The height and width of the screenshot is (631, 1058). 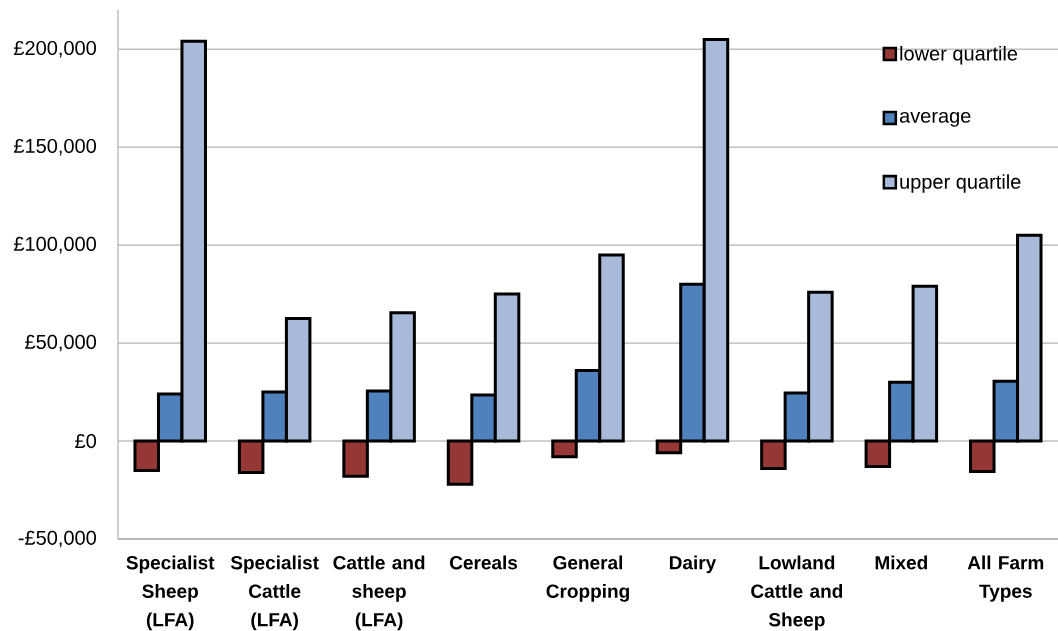 I want to click on x-tick-label: Cattle and sheep (LFA), so click(x=379, y=593).